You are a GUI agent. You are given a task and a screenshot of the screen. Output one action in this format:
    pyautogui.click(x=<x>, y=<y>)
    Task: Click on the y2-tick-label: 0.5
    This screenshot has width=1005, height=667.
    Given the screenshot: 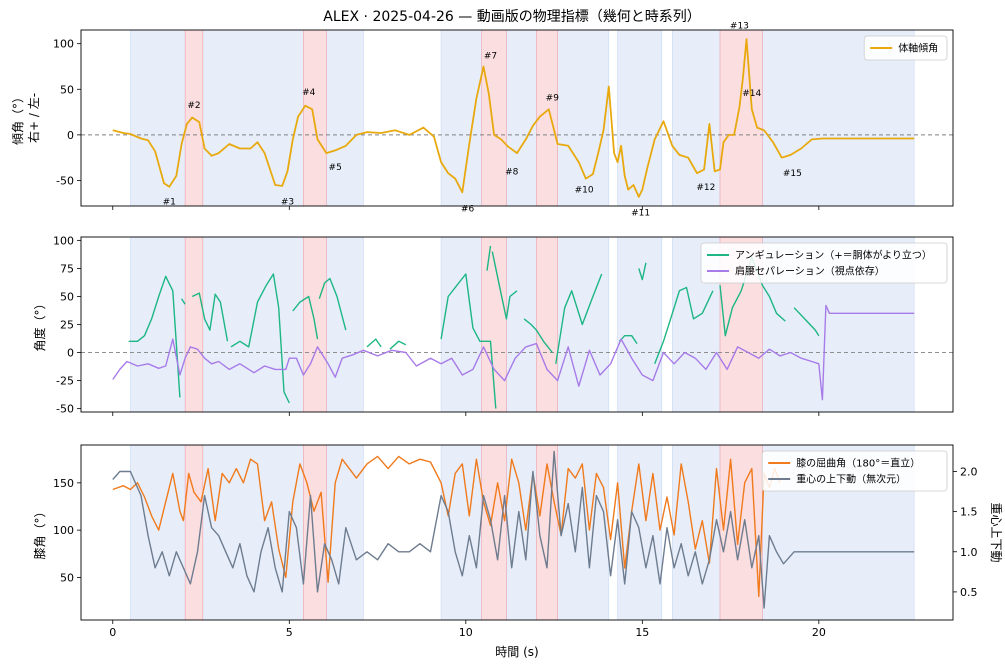 What is the action you would take?
    pyautogui.click(x=969, y=592)
    